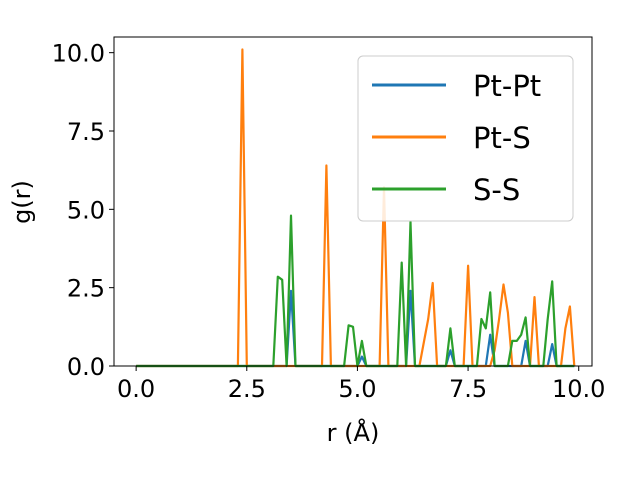 The width and height of the screenshot is (640, 480). I want to click on legend-box, so click(465, 138).